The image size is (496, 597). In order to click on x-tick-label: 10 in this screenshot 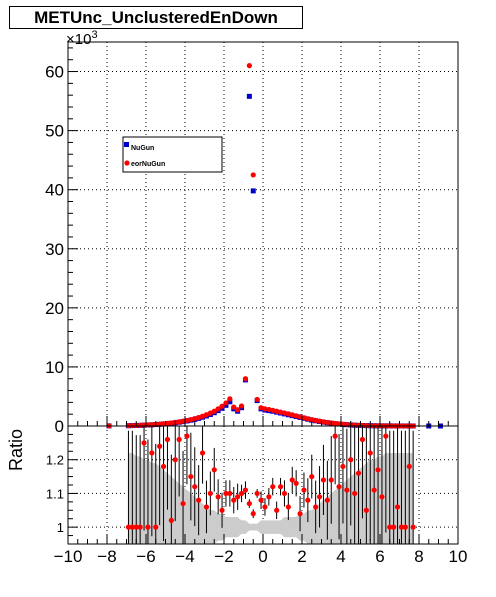, I will do `click(458, 556)`.